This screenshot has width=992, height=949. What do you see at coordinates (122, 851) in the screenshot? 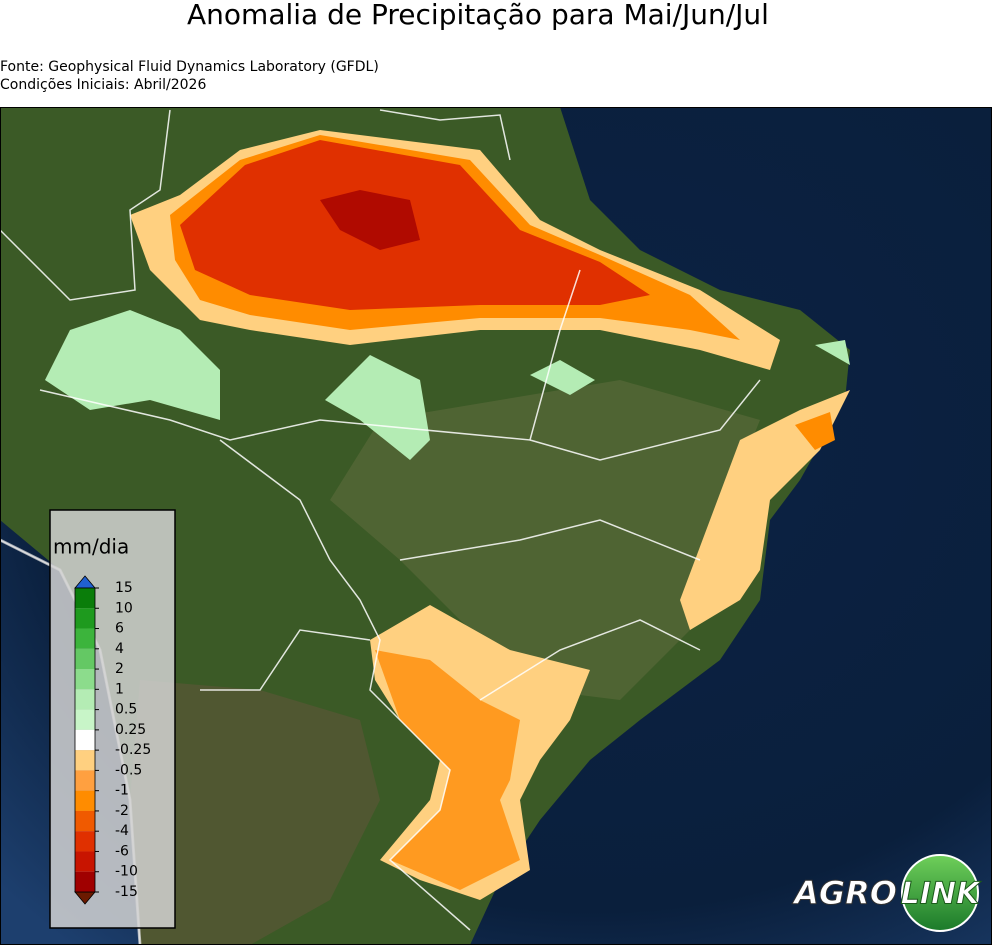
I see `colorbar-label: -6` at bounding box center [122, 851].